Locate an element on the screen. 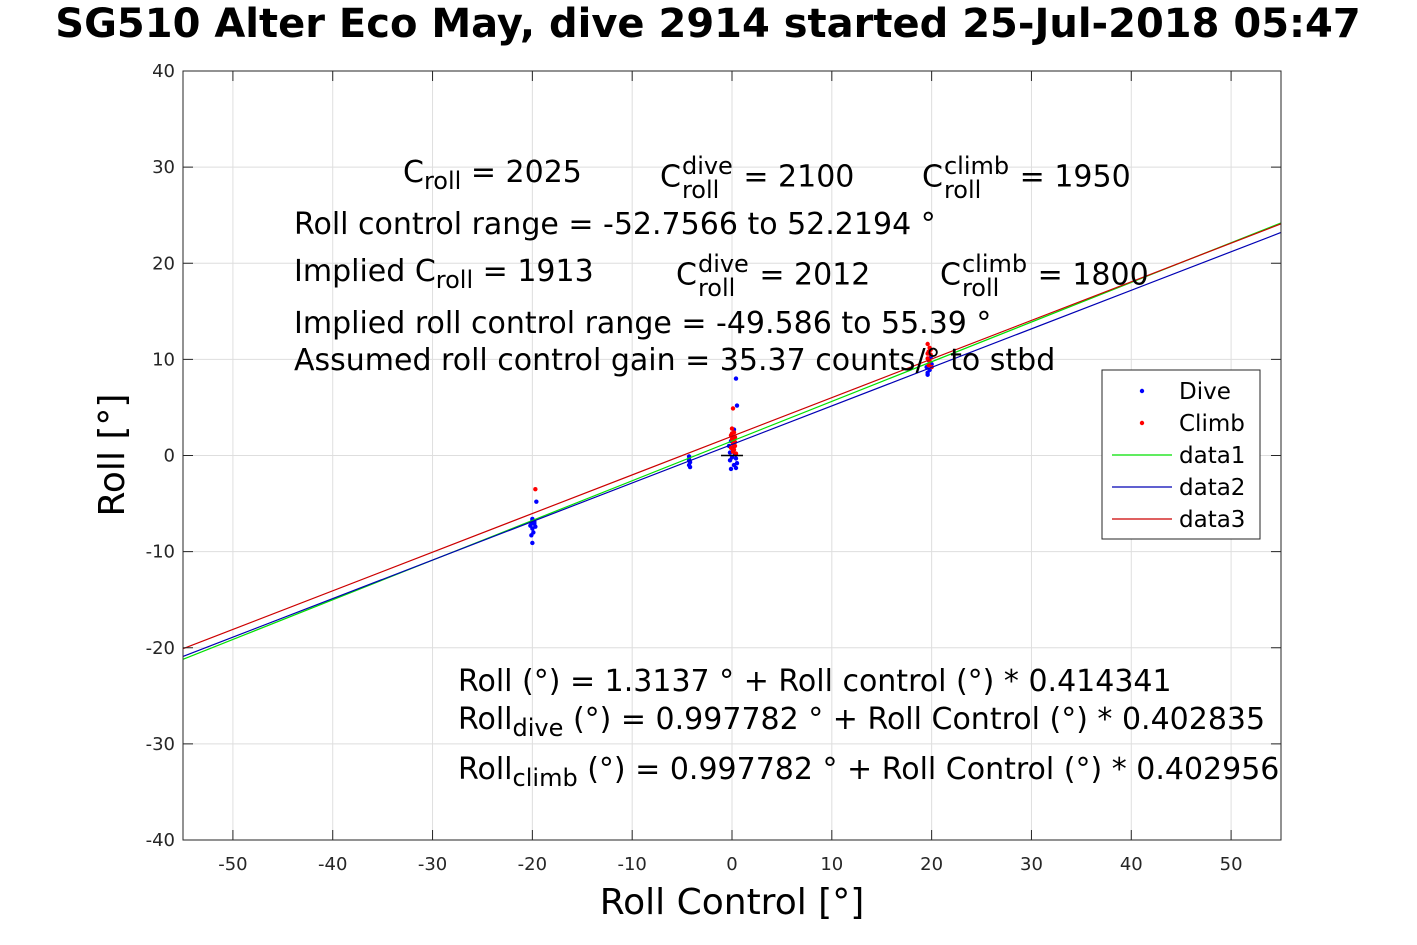 This screenshot has width=1417, height=945. y-tick-label: -30 is located at coordinates (160, 744).